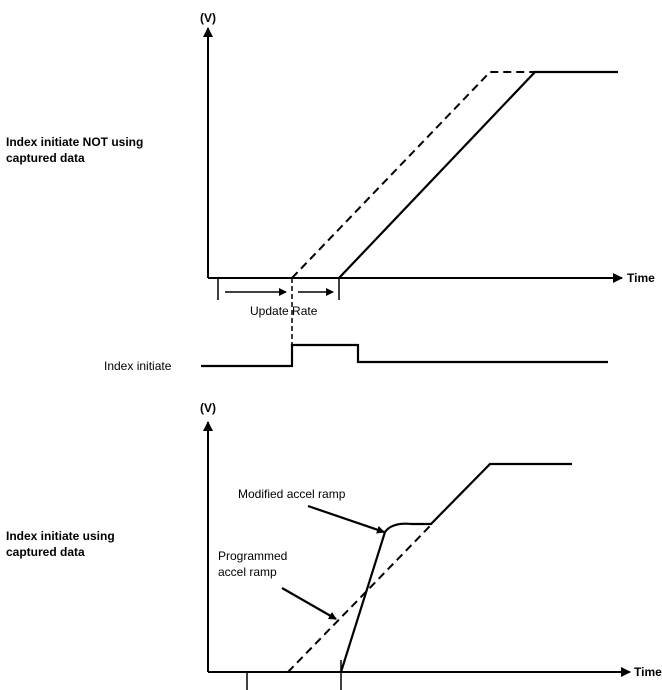 The width and height of the screenshot is (662, 690). What do you see at coordinates (346, 519) in the screenshot?
I see `modified-accel-pointer` at bounding box center [346, 519].